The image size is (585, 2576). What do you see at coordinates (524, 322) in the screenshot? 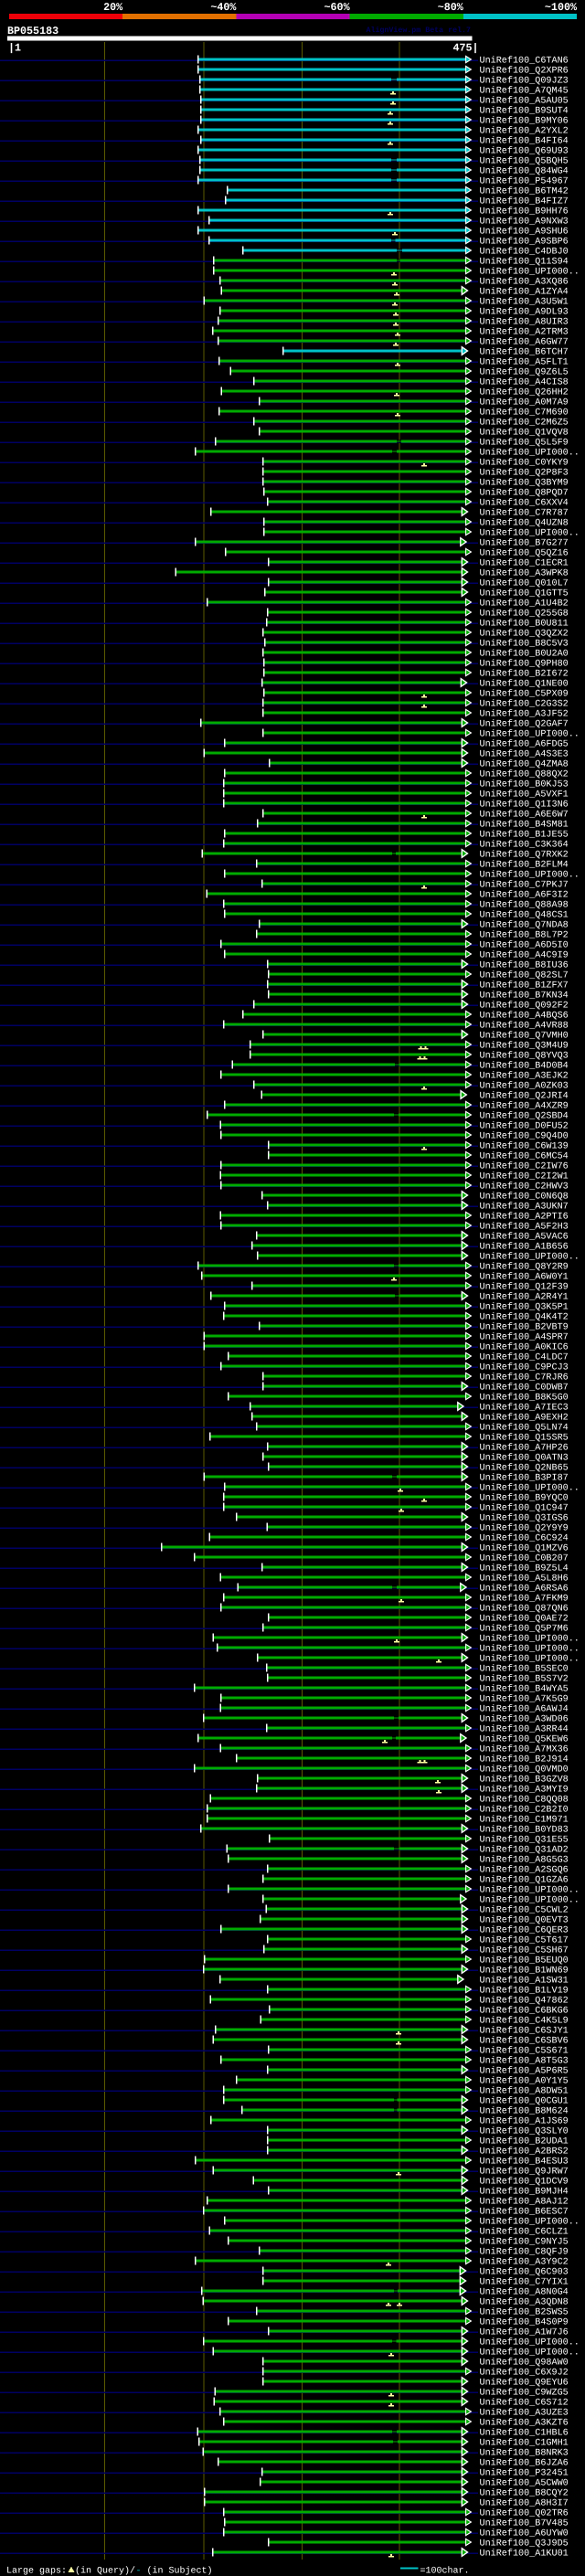
I see `svg-text: UniRef100_A8UIR3` at bounding box center [524, 322].